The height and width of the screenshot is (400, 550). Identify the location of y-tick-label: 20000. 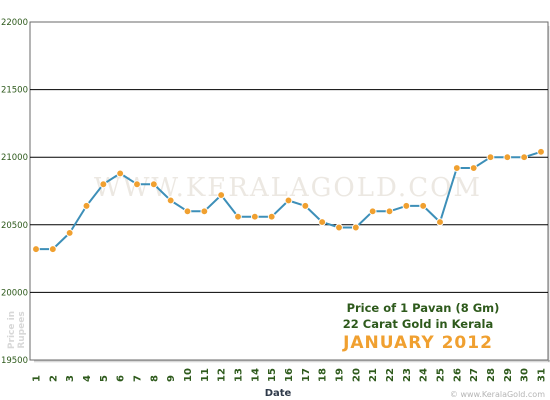
(14, 293).